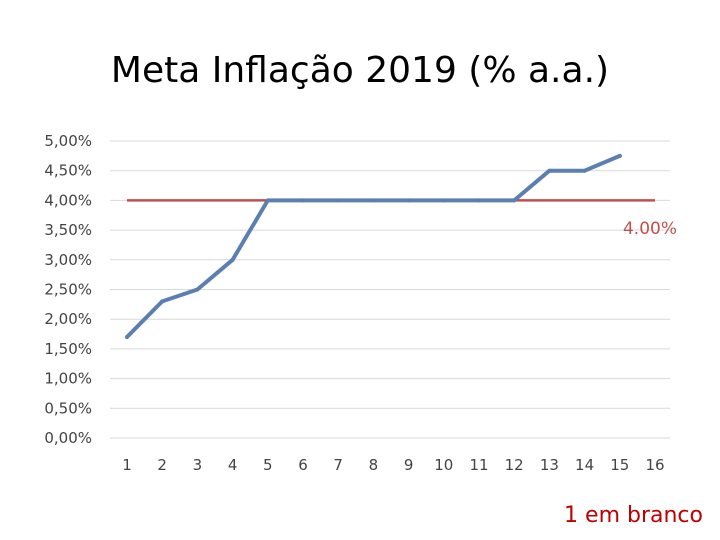  I want to click on chart-title: Meta Inflação 2019 (% a.a.), so click(360, 70).